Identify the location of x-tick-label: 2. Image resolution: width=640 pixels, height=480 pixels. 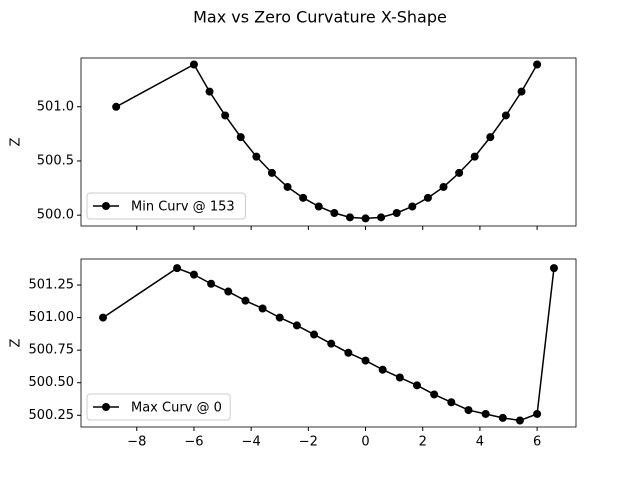
(423, 442).